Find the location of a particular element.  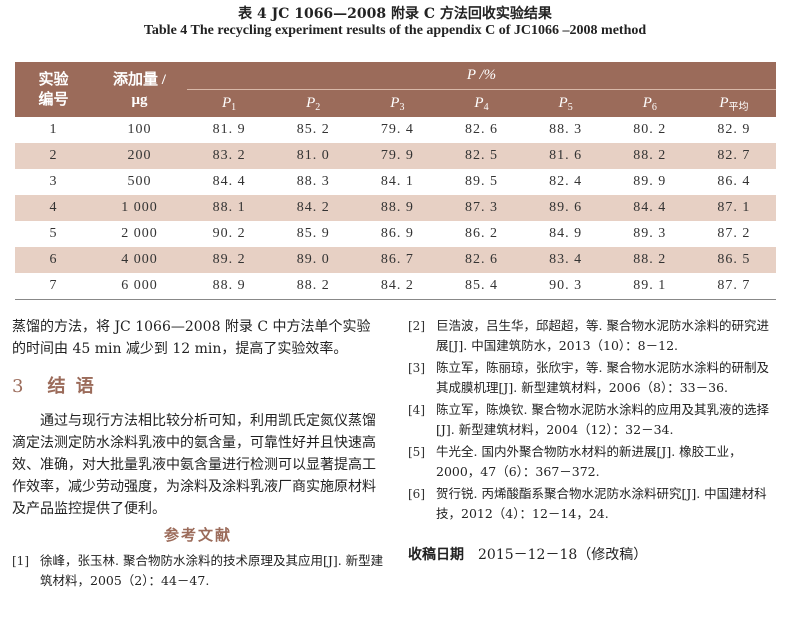

table-cell: 86. 7 is located at coordinates (397, 260).